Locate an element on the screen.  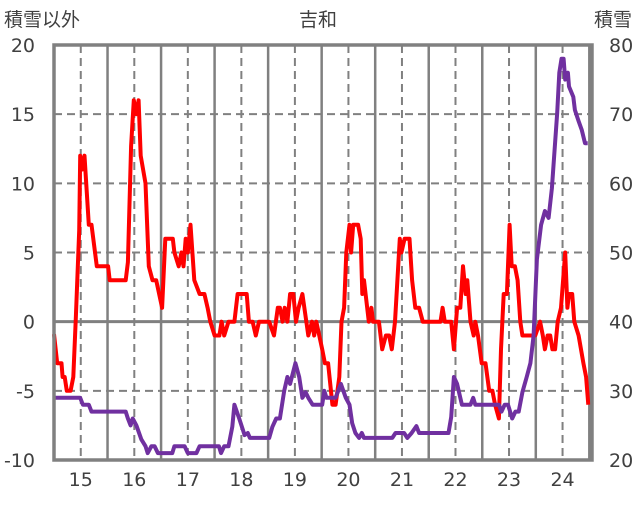
x-tick-label: 15 is located at coordinates (81, 480).